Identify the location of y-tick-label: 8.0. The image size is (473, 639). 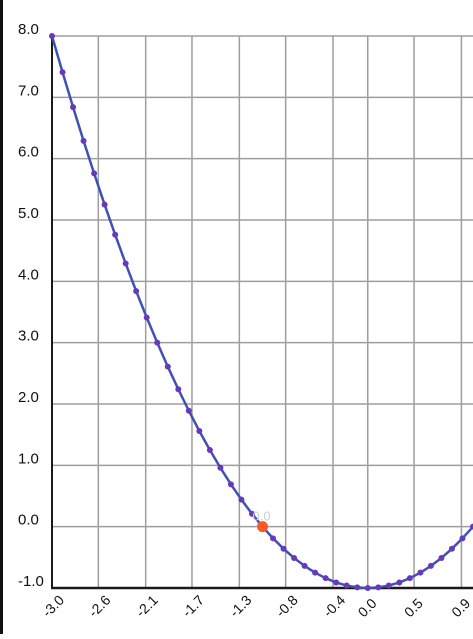
(28, 29).